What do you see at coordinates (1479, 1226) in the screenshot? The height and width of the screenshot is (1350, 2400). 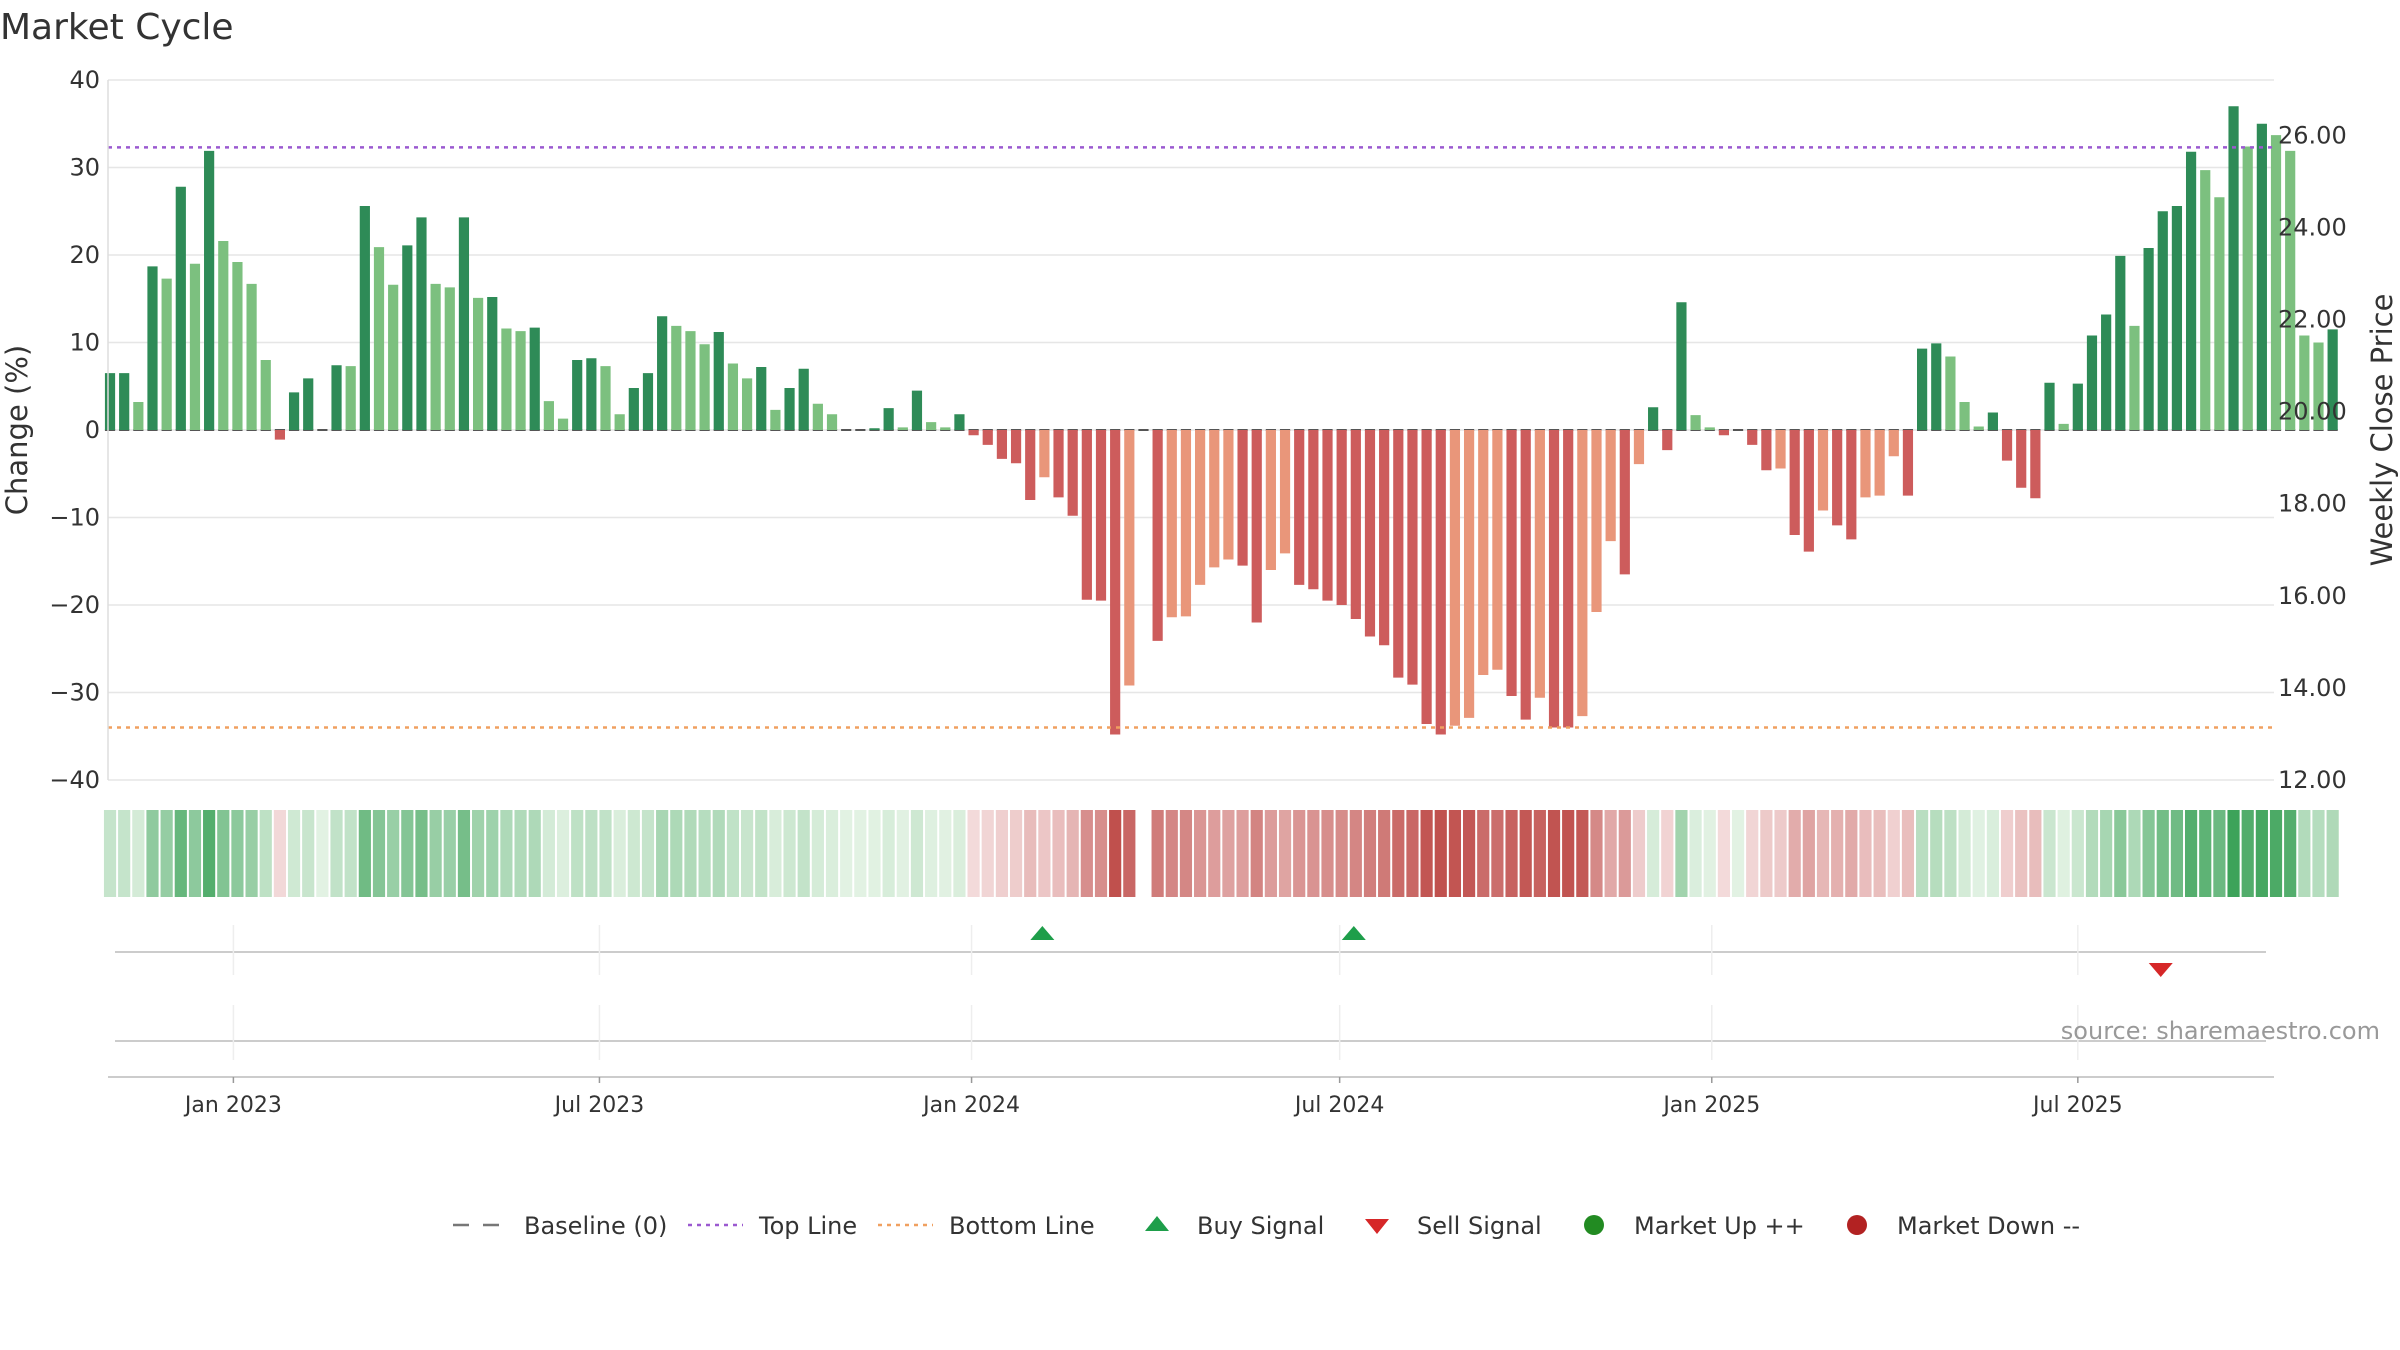 I see `legend-label: Sell Signal` at bounding box center [1479, 1226].